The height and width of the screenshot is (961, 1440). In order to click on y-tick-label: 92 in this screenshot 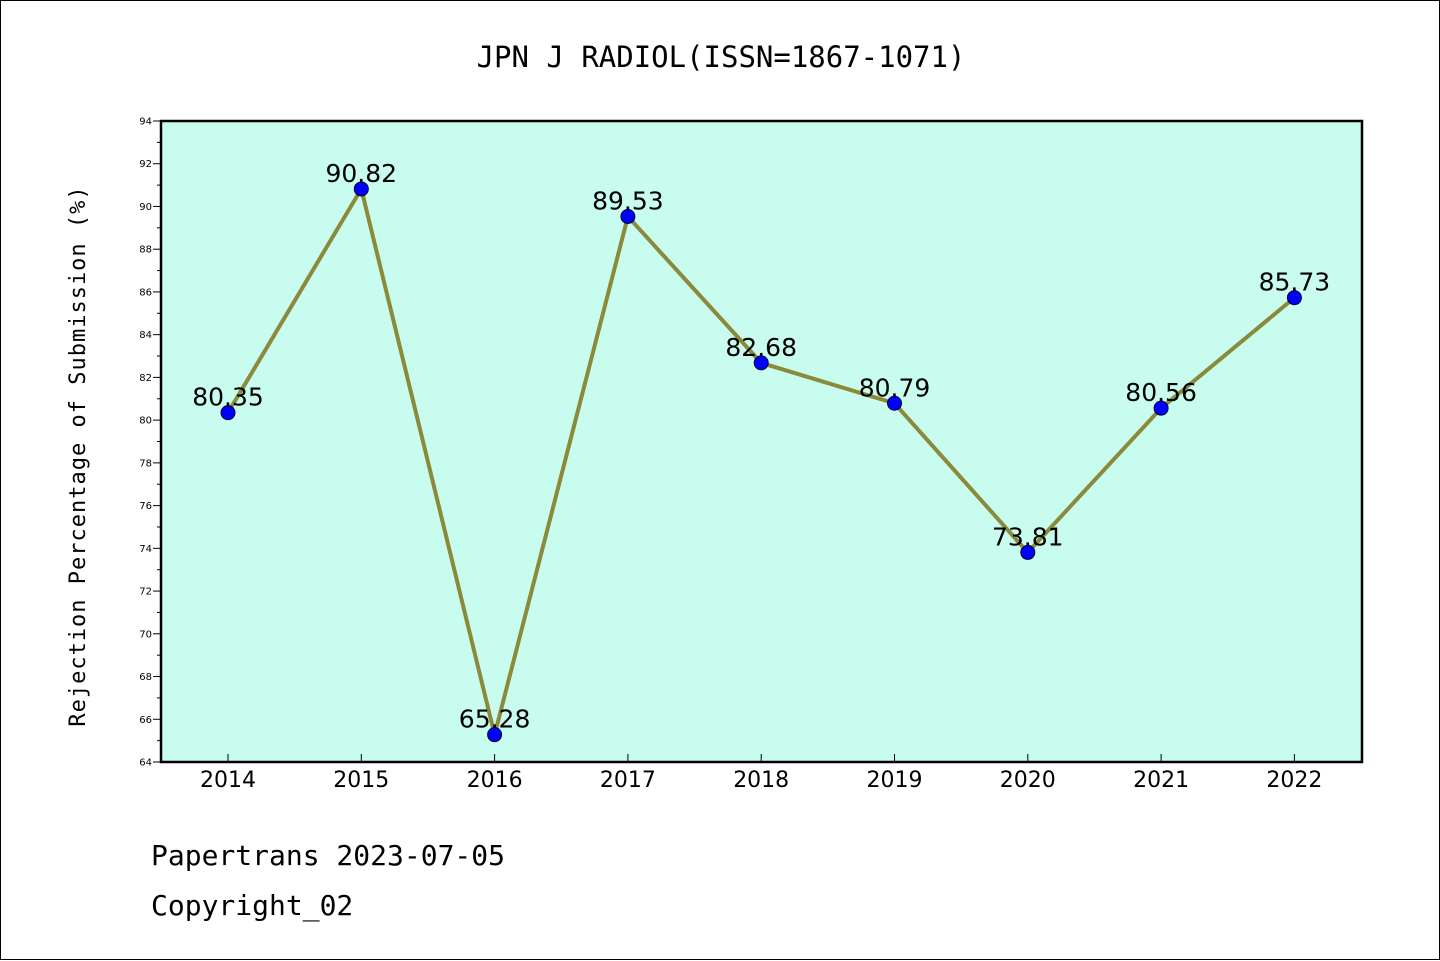, I will do `click(145, 164)`.